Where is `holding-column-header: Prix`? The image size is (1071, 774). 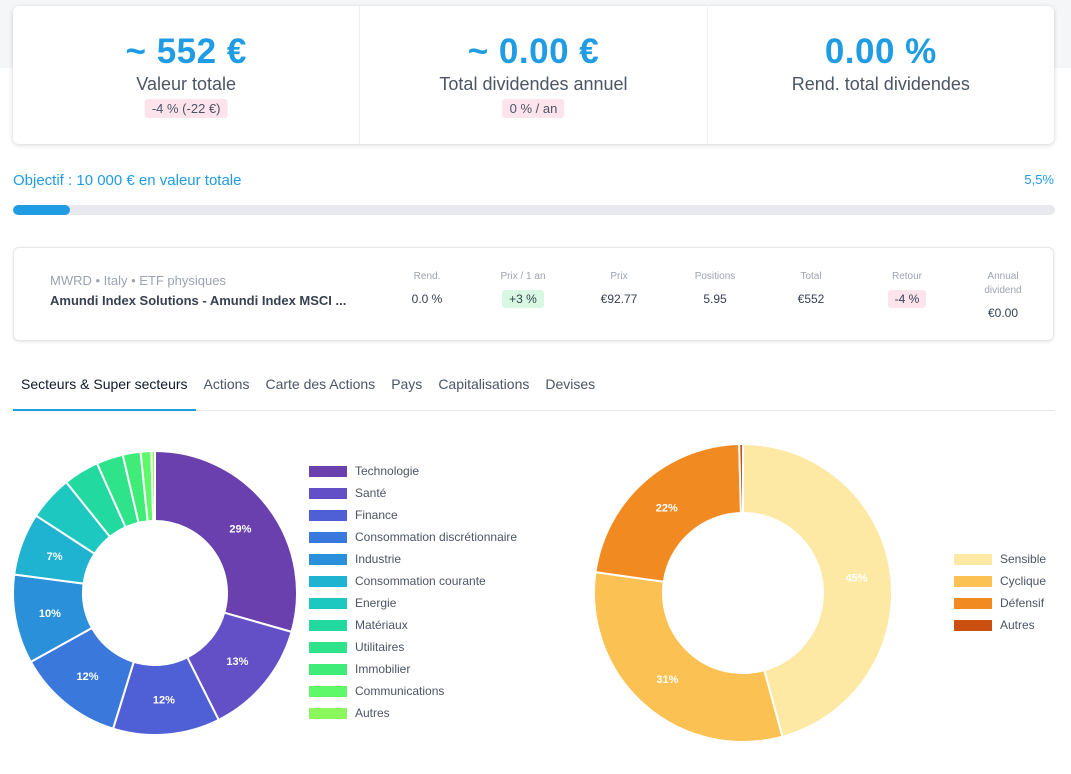
holding-column-header: Prix is located at coordinates (619, 276).